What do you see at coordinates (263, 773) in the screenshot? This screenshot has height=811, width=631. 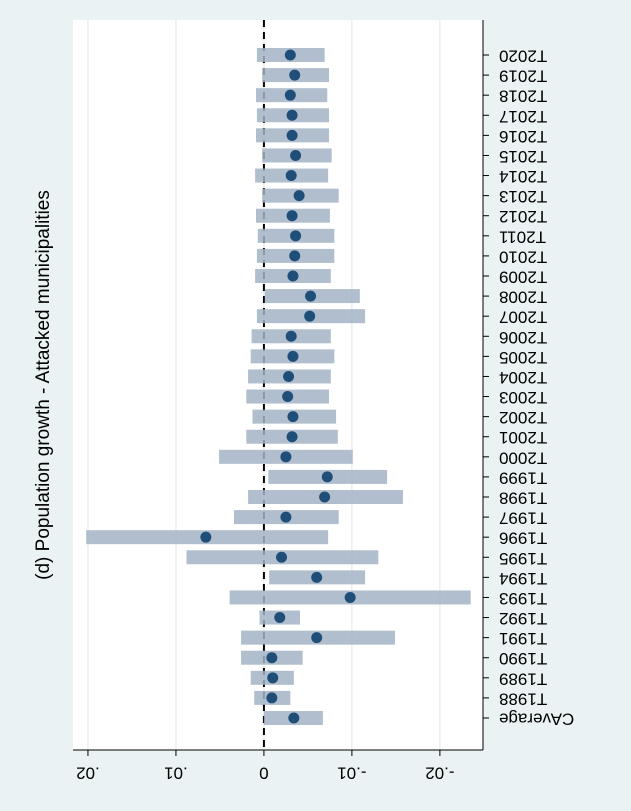 I see `x-tick-label: 0` at bounding box center [263, 773].